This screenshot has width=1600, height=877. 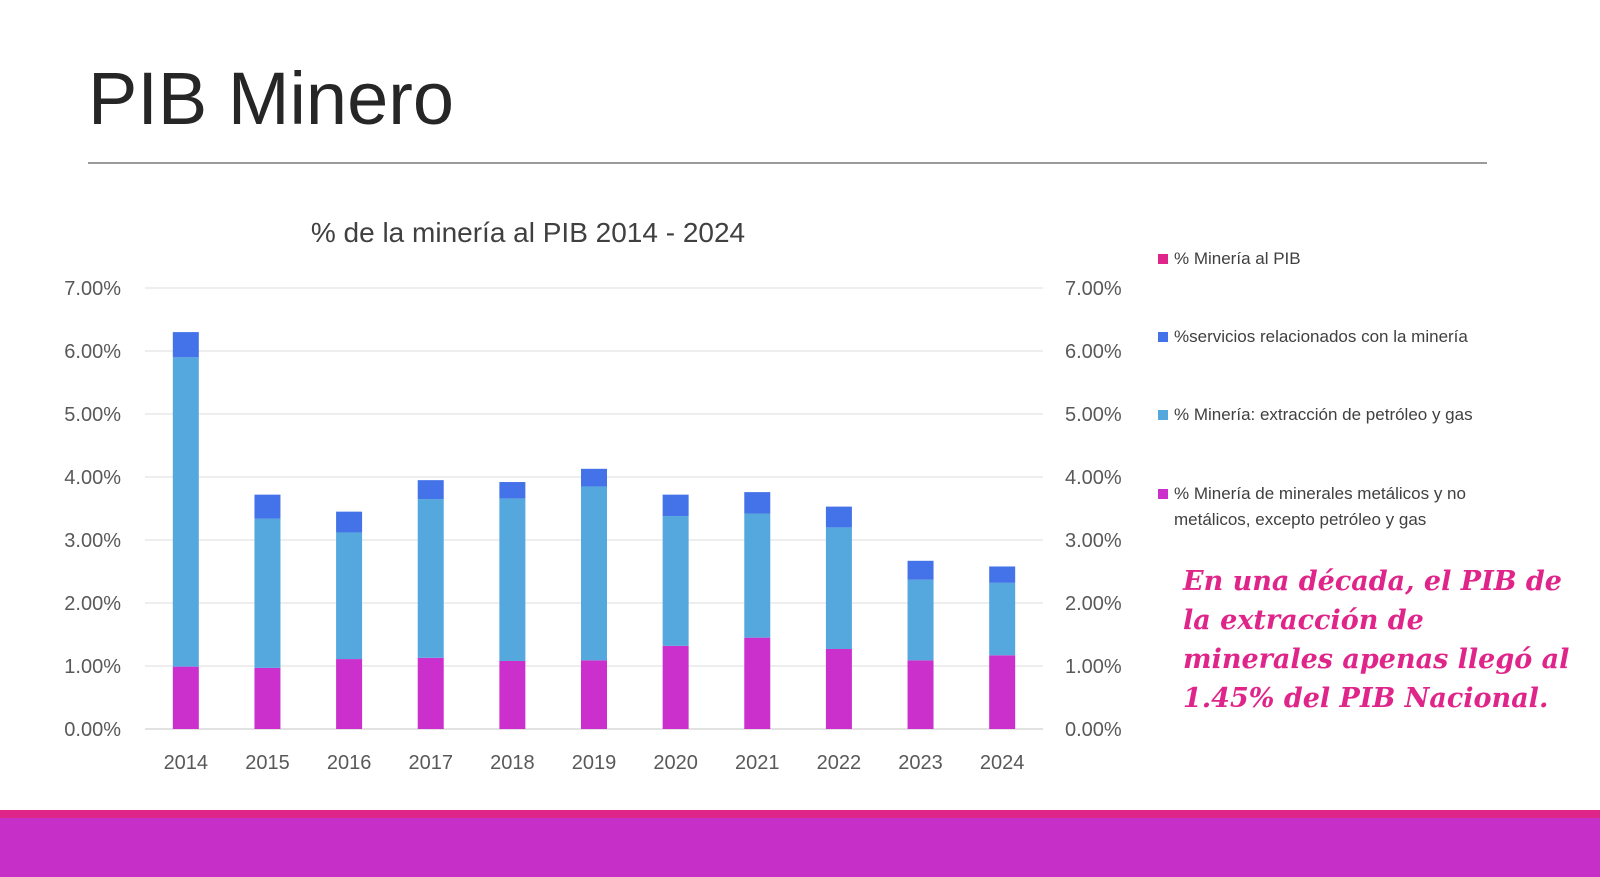 What do you see at coordinates (1163, 337) in the screenshot?
I see `legend-swatch-services` at bounding box center [1163, 337].